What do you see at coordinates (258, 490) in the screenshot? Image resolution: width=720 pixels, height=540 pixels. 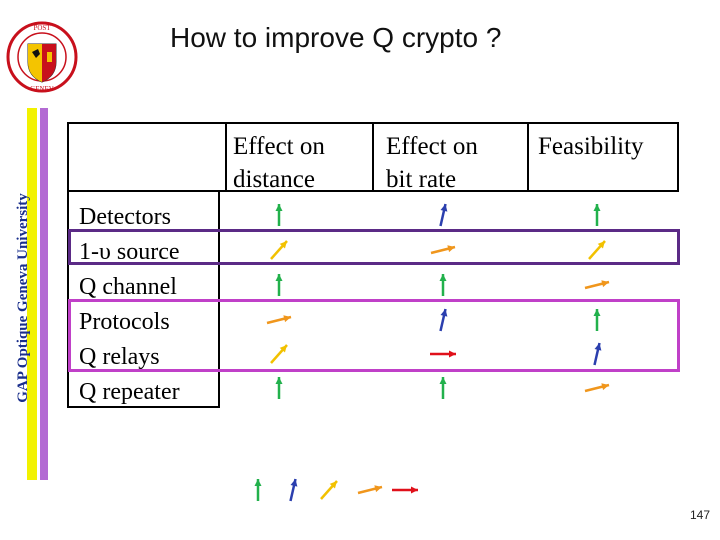 I see `legend-arrow-up-green` at bounding box center [258, 490].